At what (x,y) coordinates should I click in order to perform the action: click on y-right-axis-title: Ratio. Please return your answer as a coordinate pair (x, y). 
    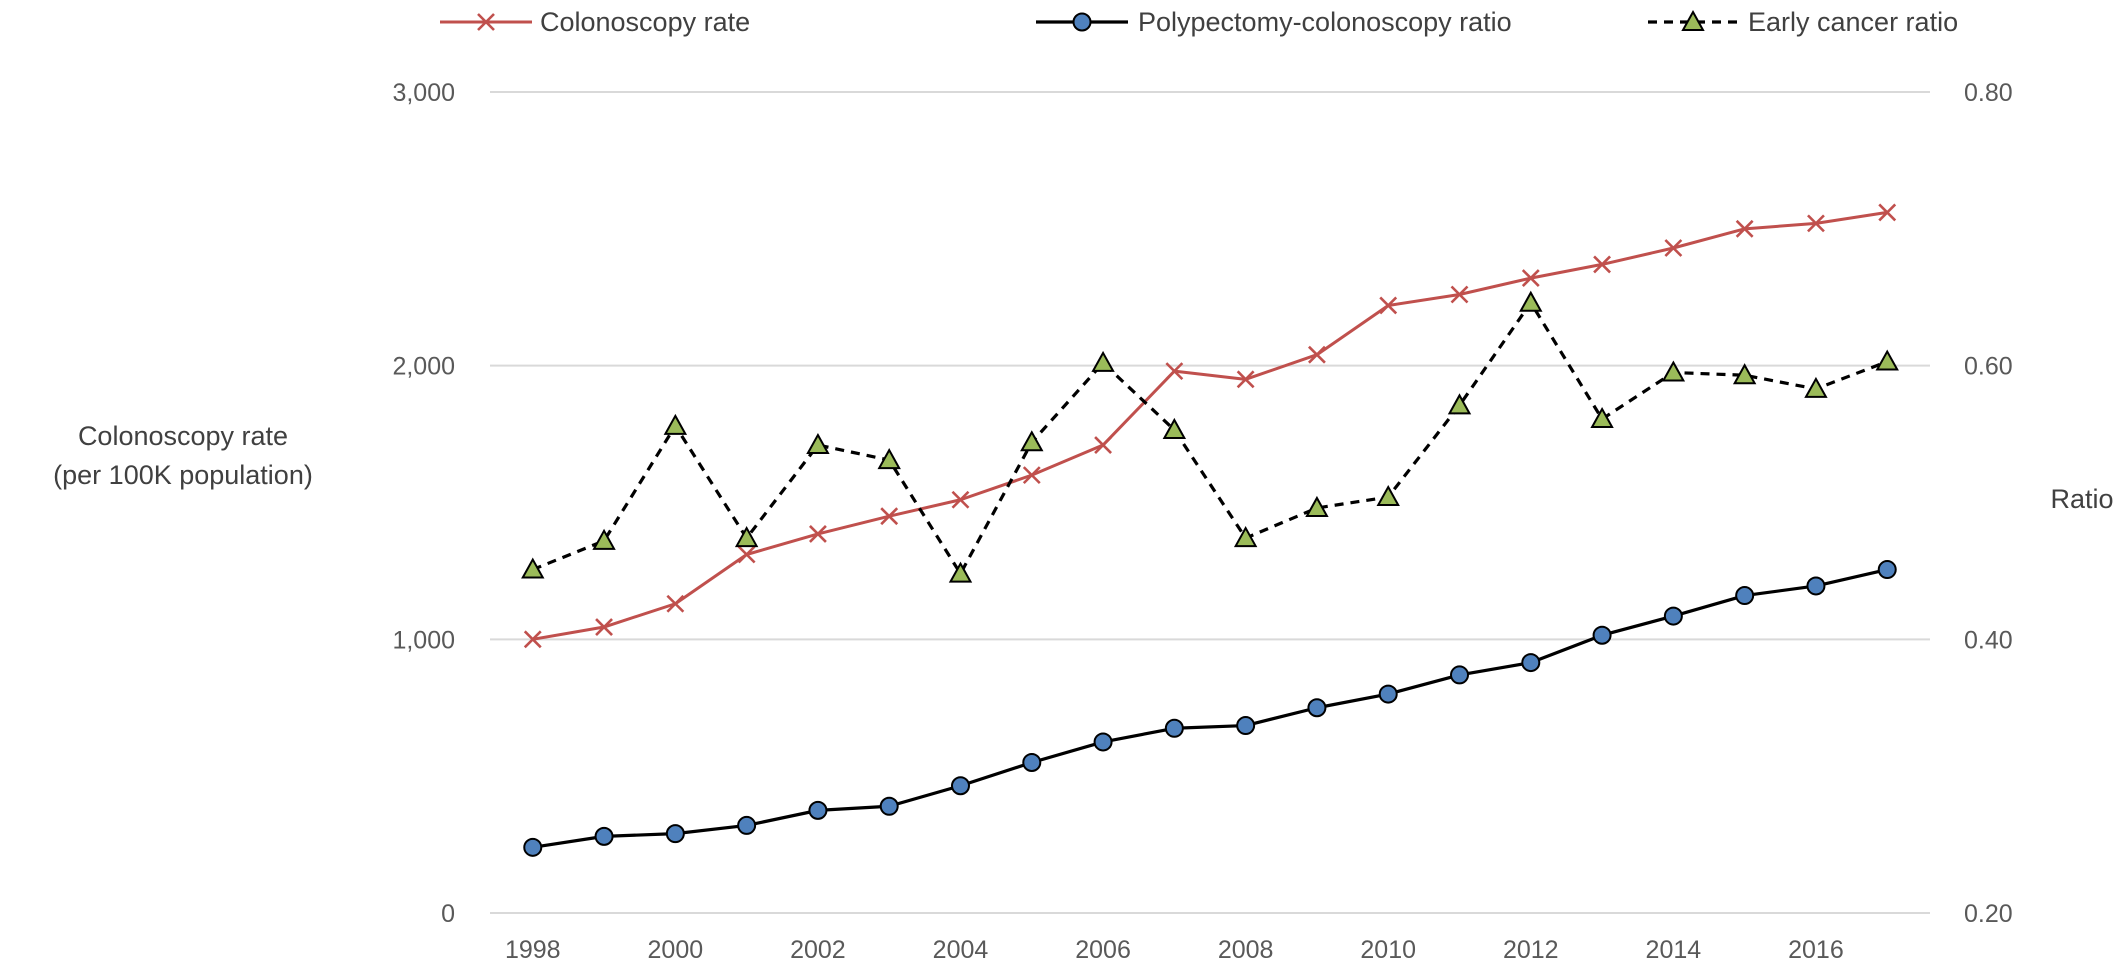
    Looking at the image, I should click on (2081, 499).